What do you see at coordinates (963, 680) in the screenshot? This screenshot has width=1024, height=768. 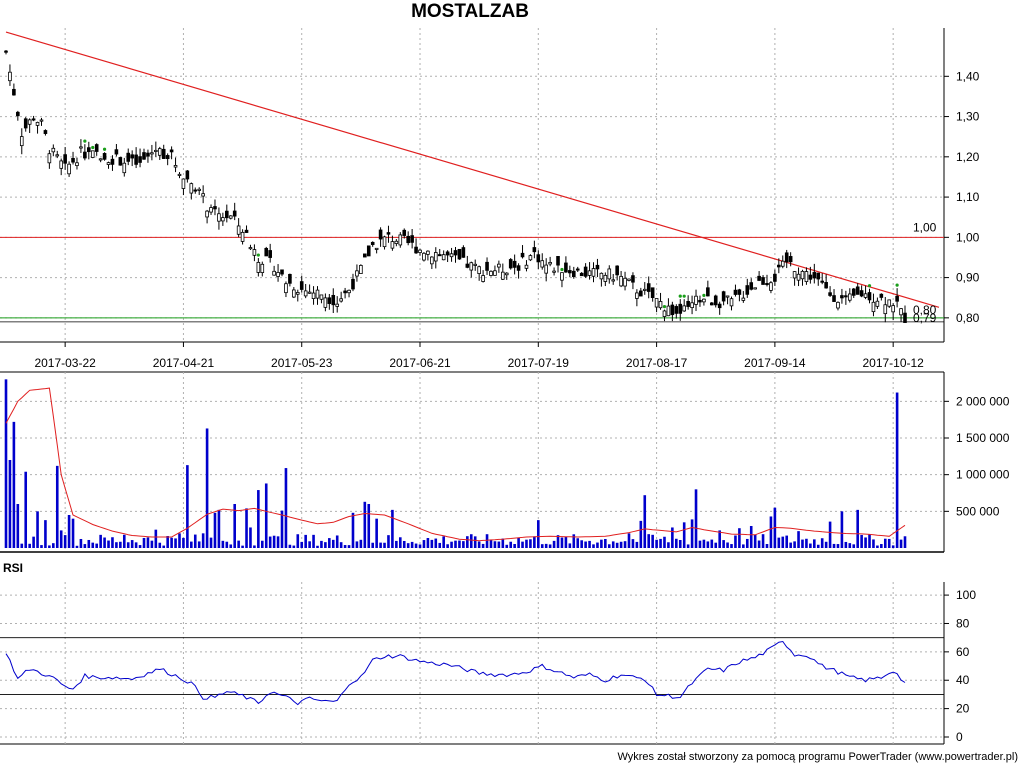 I see `rsi-tick-label: 40` at bounding box center [963, 680].